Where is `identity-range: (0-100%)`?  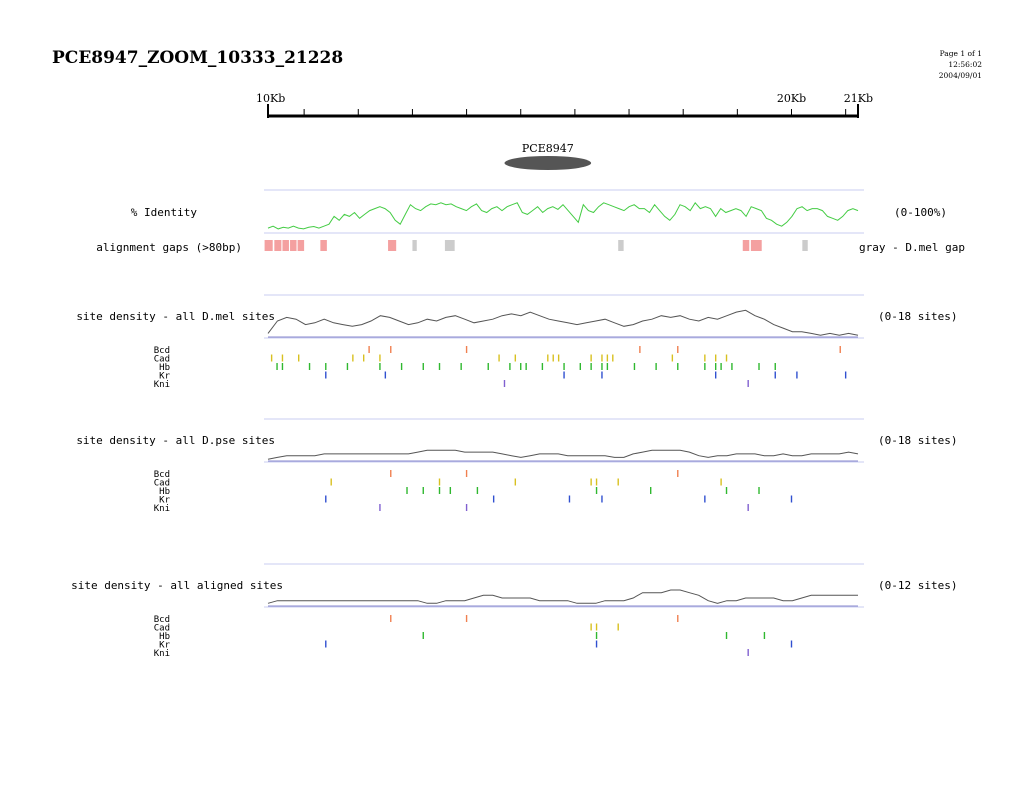
identity-range: (0-100%) is located at coordinates (920, 212).